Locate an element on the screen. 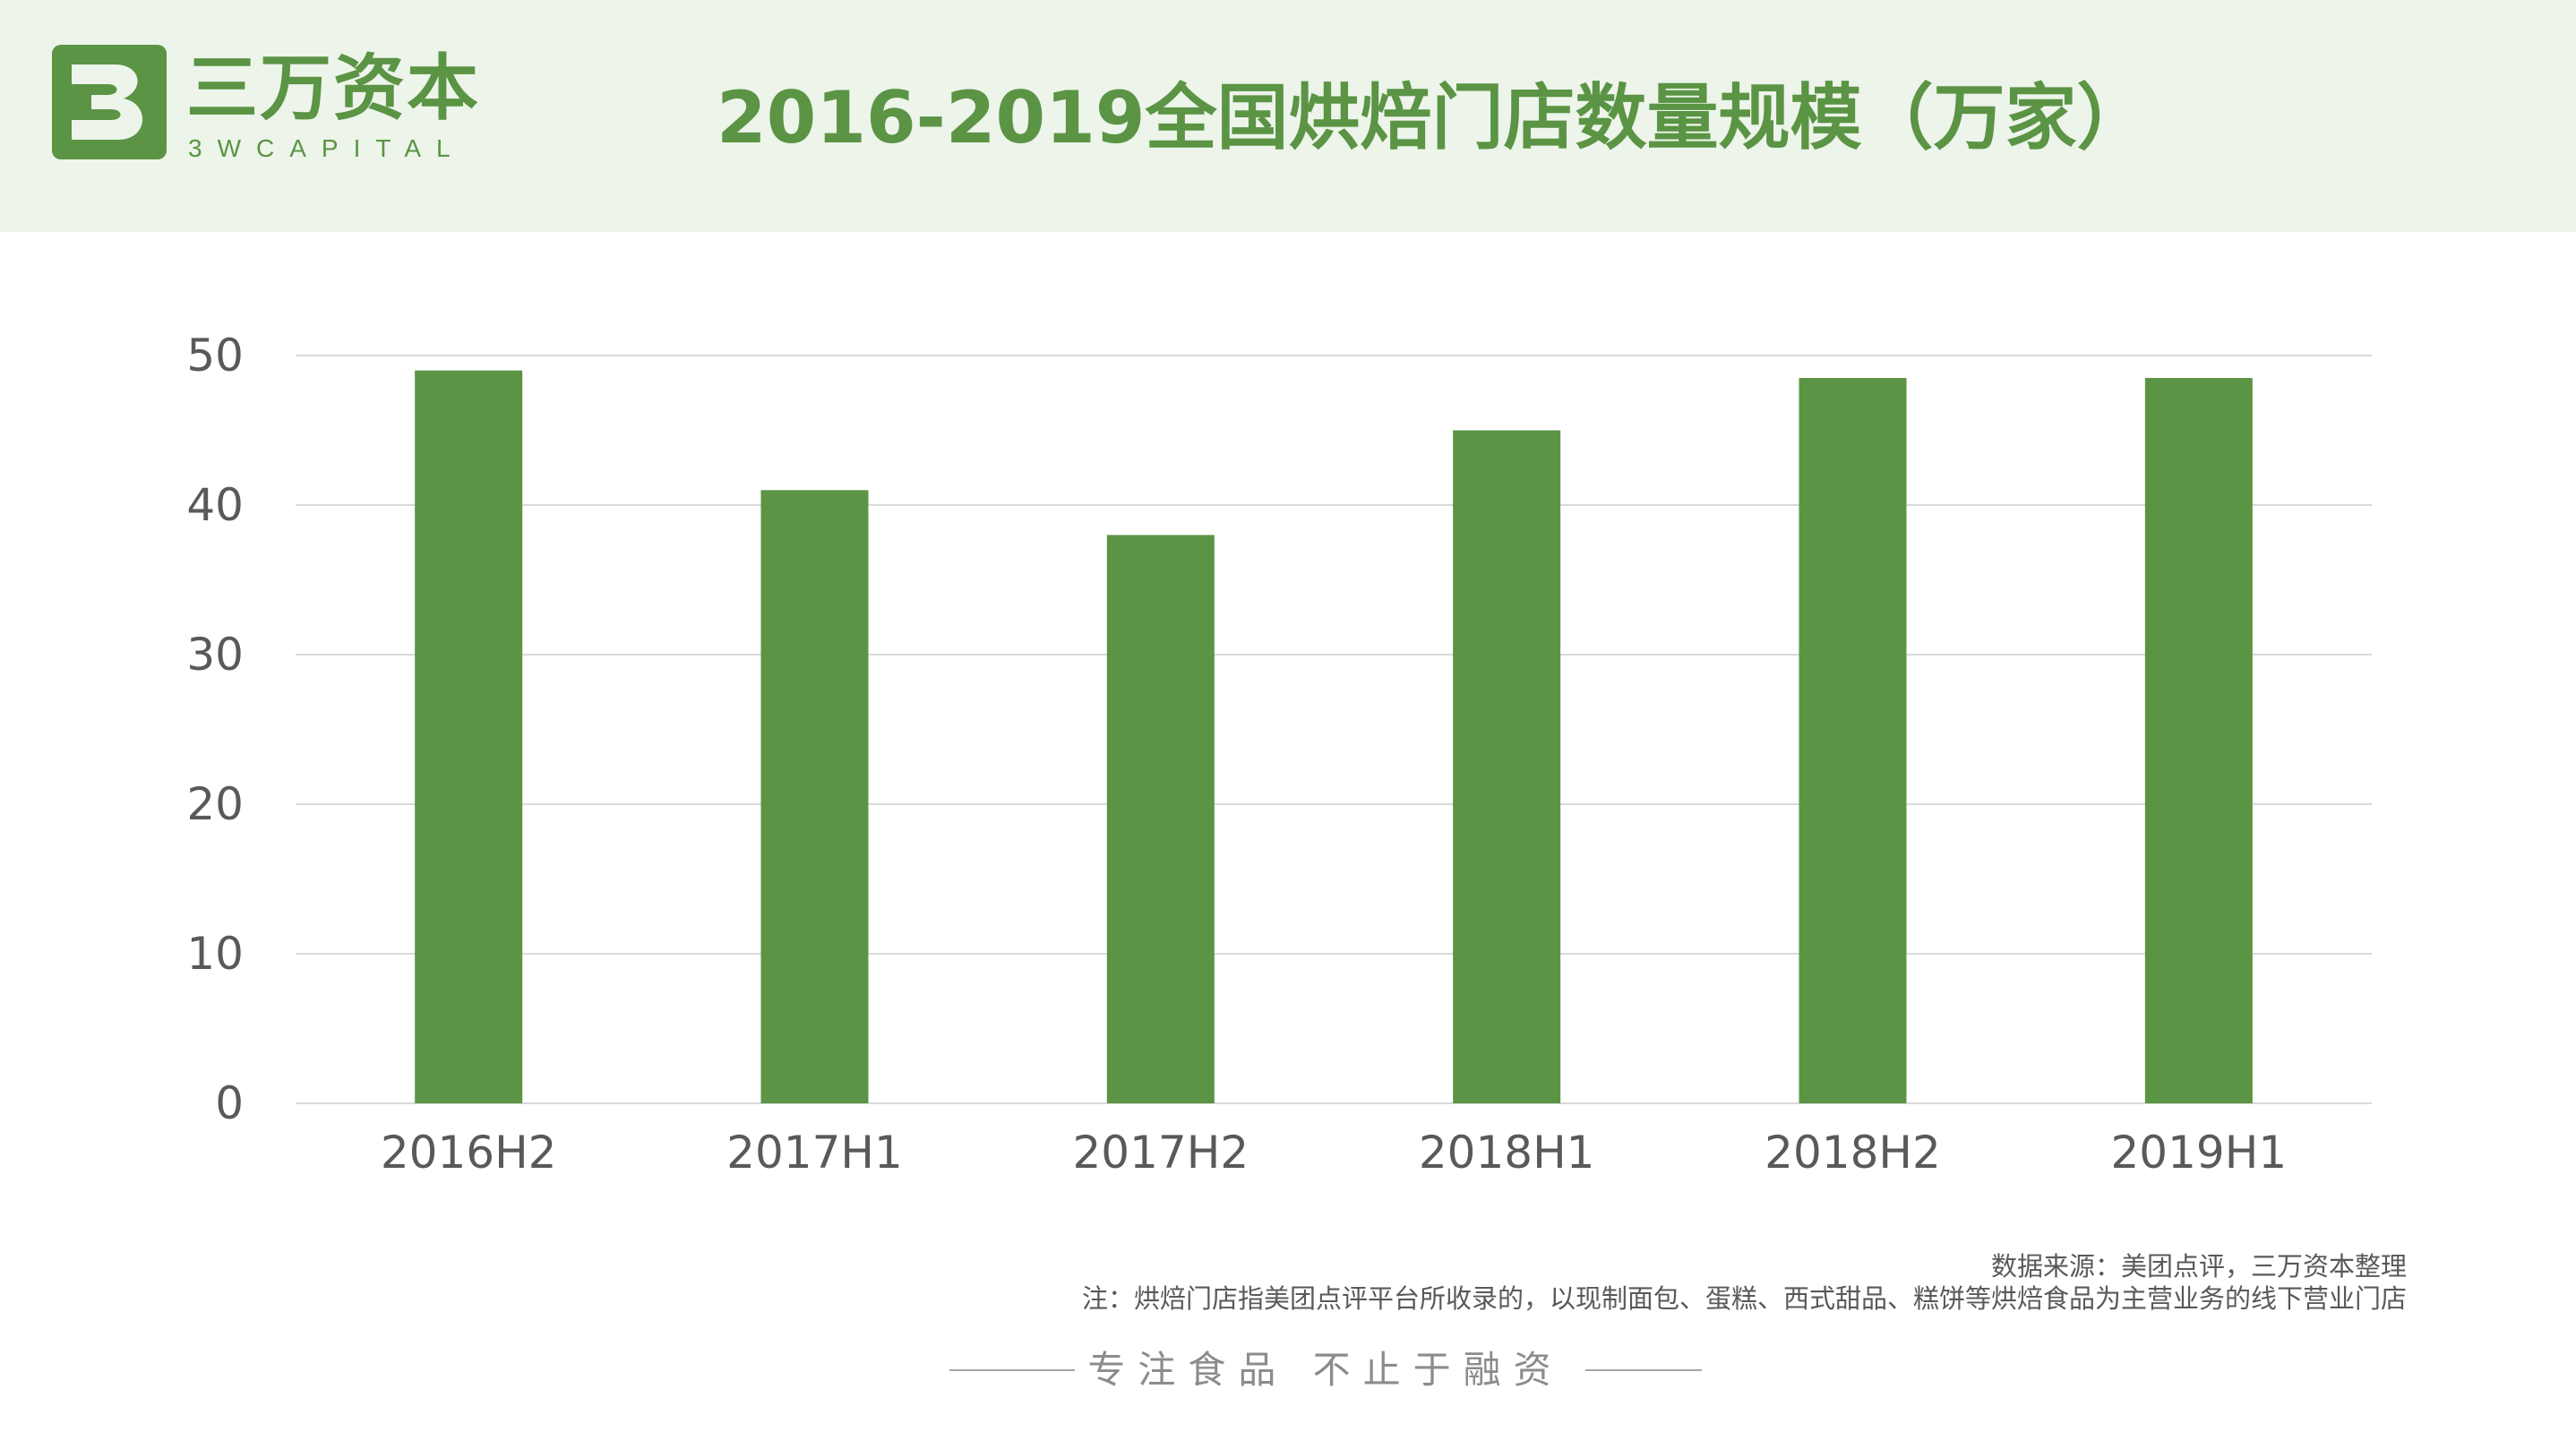 The image size is (2576, 1449). data-source-text: 数据来源：美团点评，三万资本整理 is located at coordinates (2198, 1267).